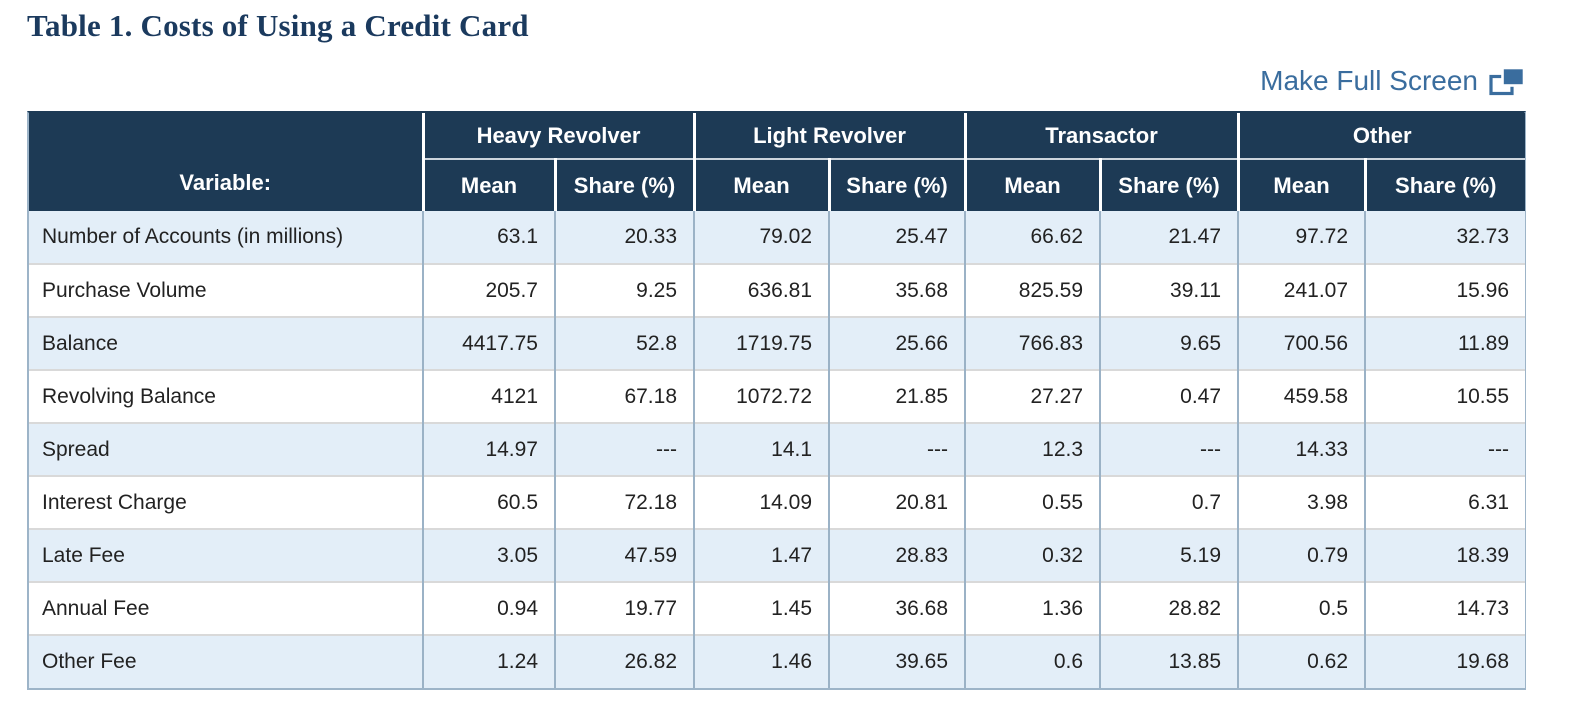  What do you see at coordinates (761, 343) in the screenshot?
I see `cell-value: 1719.75` at bounding box center [761, 343].